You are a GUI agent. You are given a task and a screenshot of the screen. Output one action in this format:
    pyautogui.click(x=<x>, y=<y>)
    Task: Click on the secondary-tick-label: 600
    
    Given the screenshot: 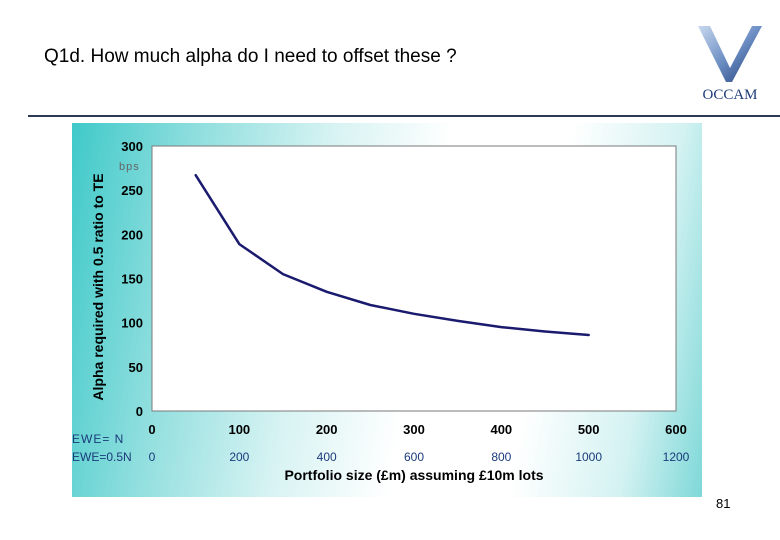 What is the action you would take?
    pyautogui.click(x=414, y=457)
    